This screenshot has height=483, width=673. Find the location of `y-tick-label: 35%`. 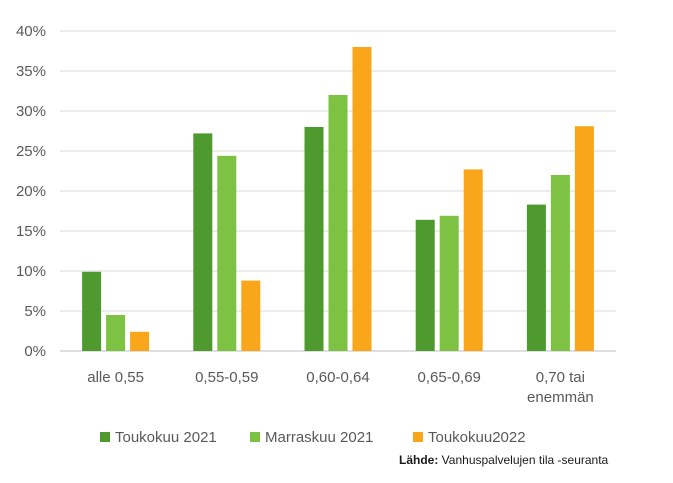

y-tick-label: 35% is located at coordinates (31, 71).